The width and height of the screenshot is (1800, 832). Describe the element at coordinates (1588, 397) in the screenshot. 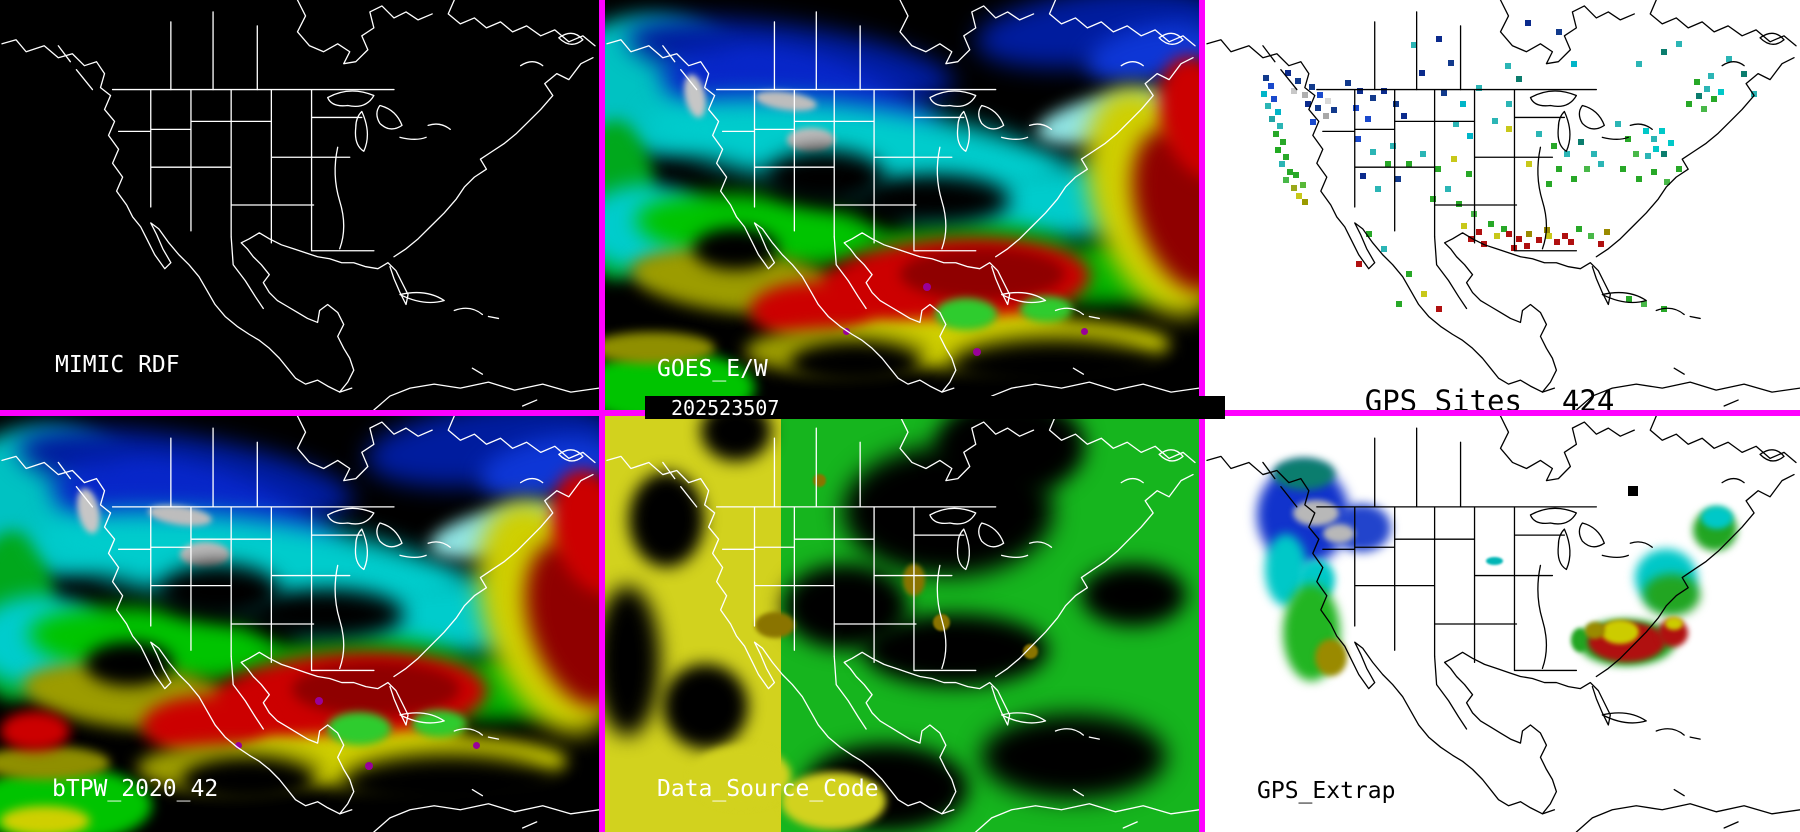

I see `gps-sites-count: 424` at that location.